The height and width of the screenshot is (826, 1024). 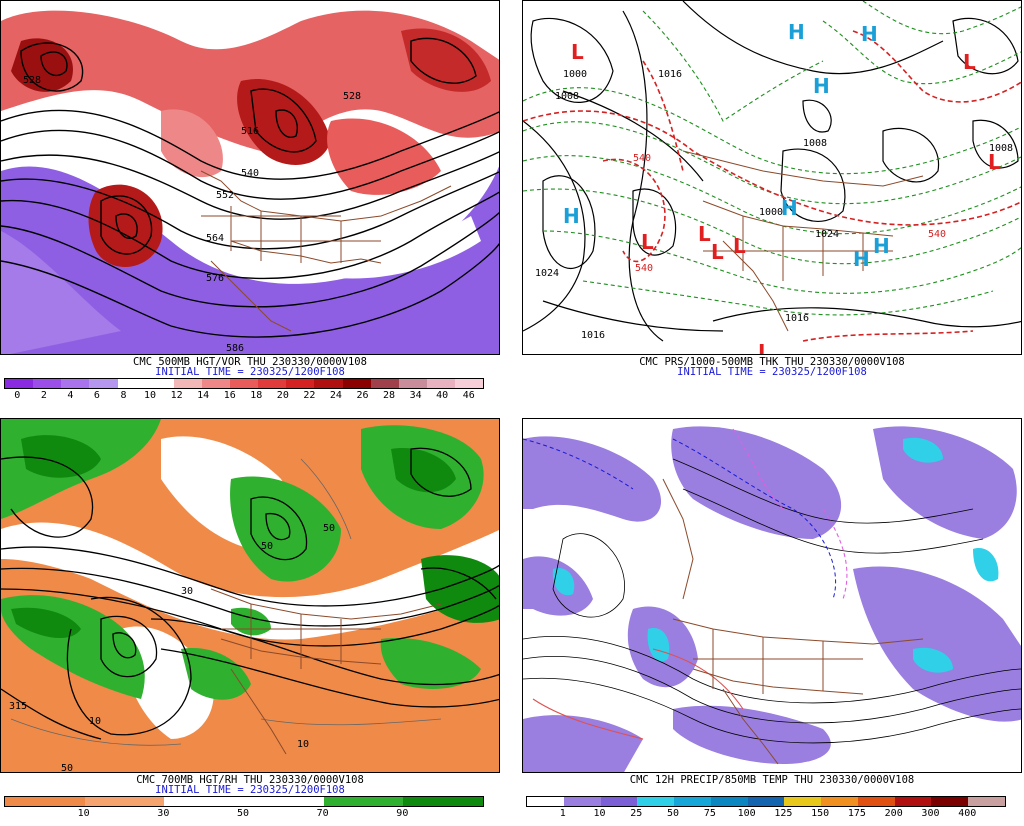 I want to click on colorbar-tick: 20, so click(x=282, y=395).